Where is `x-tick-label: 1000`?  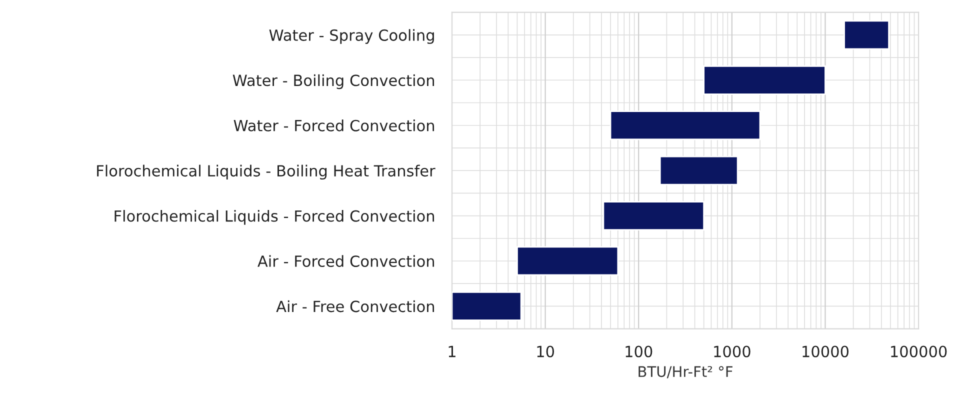
x-tick-label: 1000 is located at coordinates (732, 352).